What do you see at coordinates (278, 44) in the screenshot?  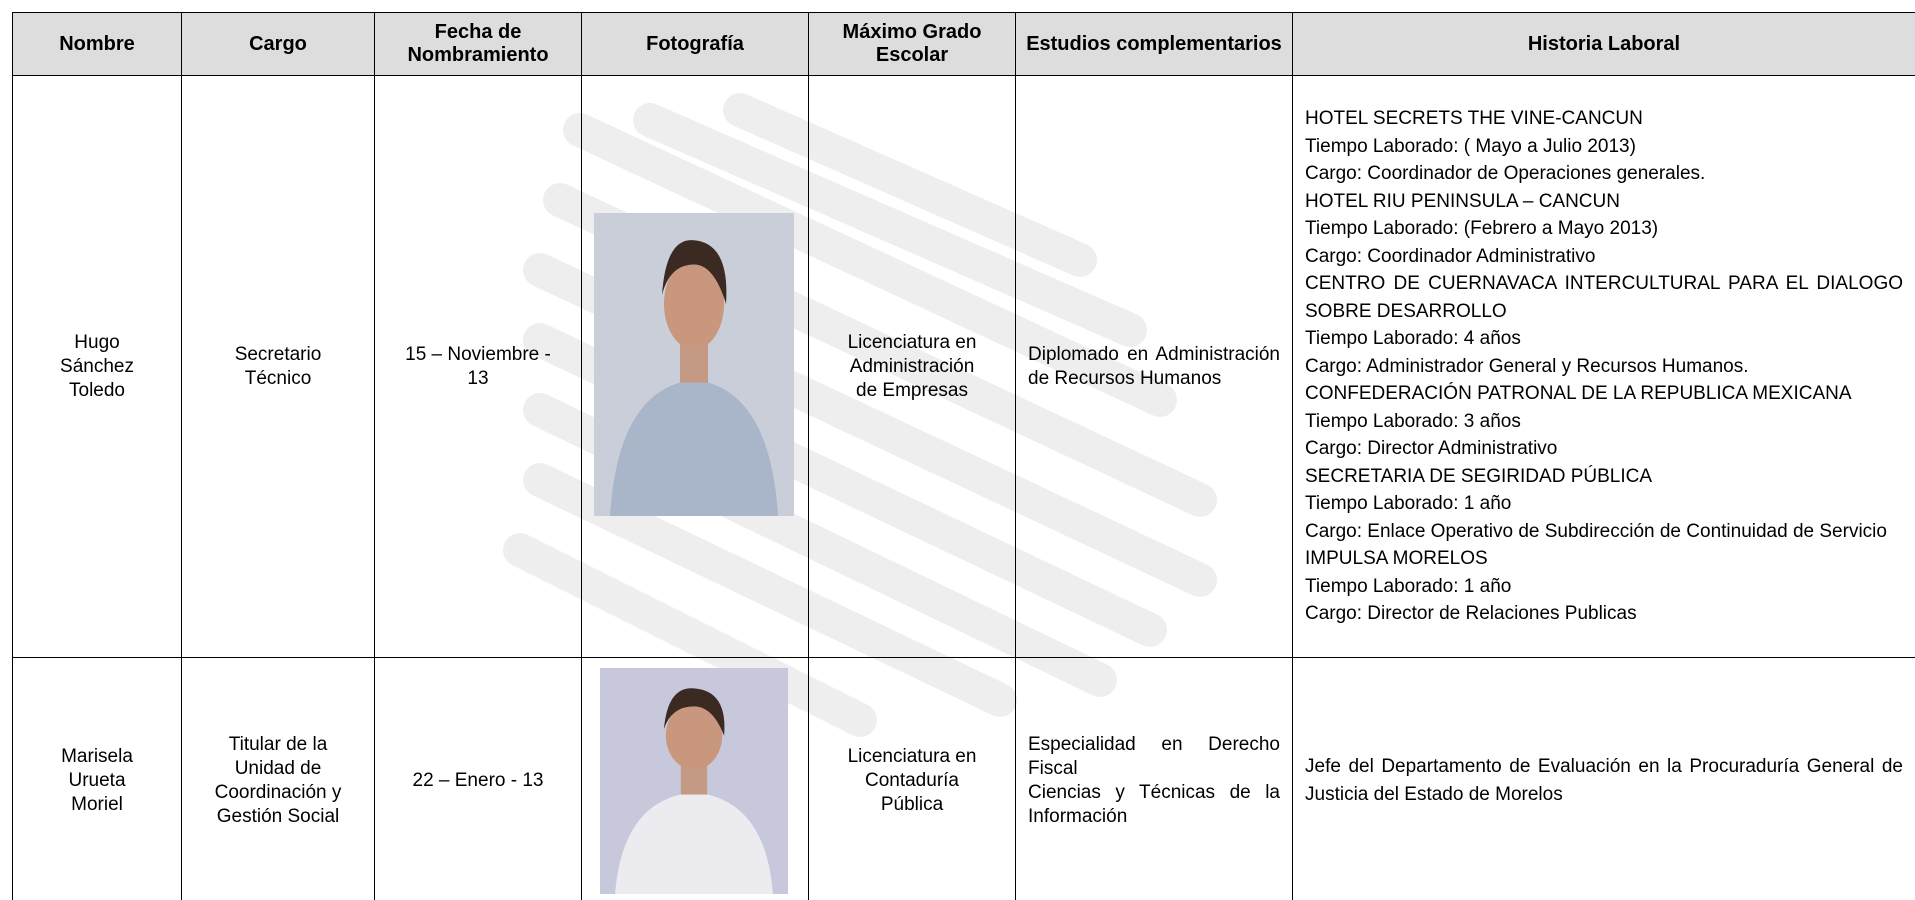 I see `column-header: Cargo` at bounding box center [278, 44].